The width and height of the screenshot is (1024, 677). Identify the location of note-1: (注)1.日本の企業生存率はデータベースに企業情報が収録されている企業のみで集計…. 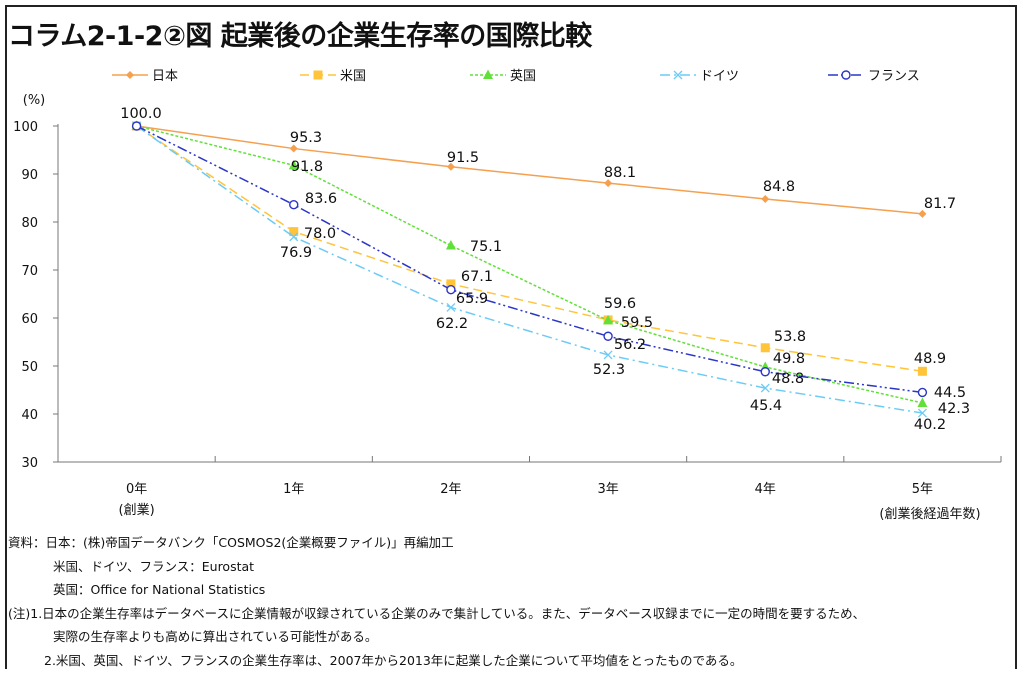
(437, 613).